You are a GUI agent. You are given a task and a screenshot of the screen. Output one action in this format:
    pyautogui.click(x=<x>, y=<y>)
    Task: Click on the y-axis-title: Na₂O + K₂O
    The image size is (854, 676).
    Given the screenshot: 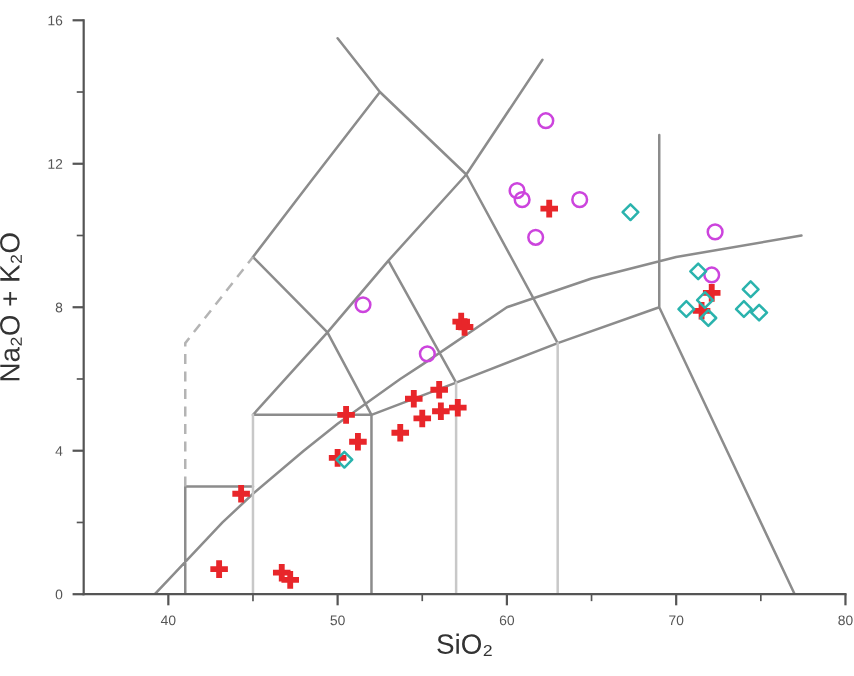 What is the action you would take?
    pyautogui.click(x=11, y=307)
    